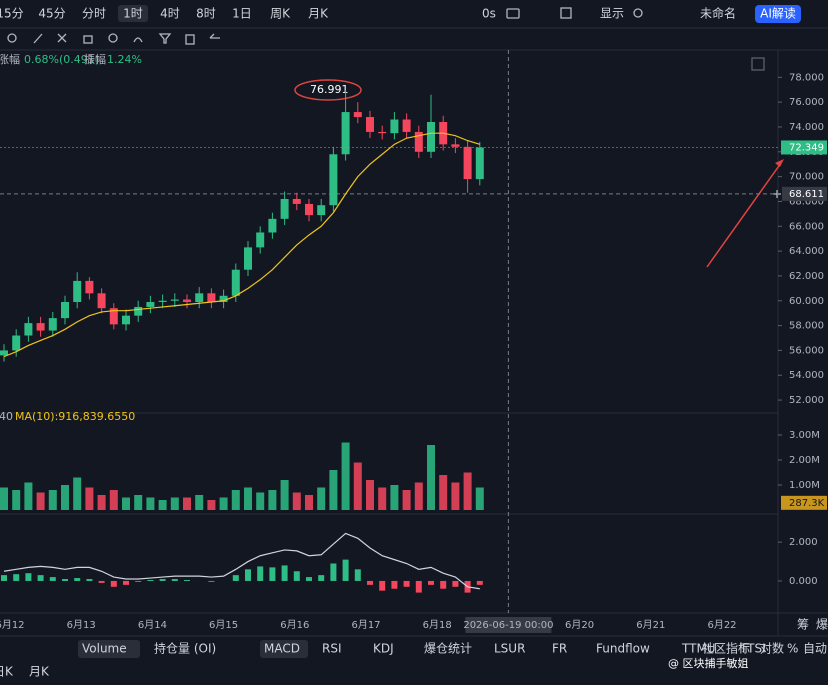 The height and width of the screenshot is (685, 828). What do you see at coordinates (365, 625) in the screenshot?
I see `x-tick-label: 6月17` at bounding box center [365, 625].